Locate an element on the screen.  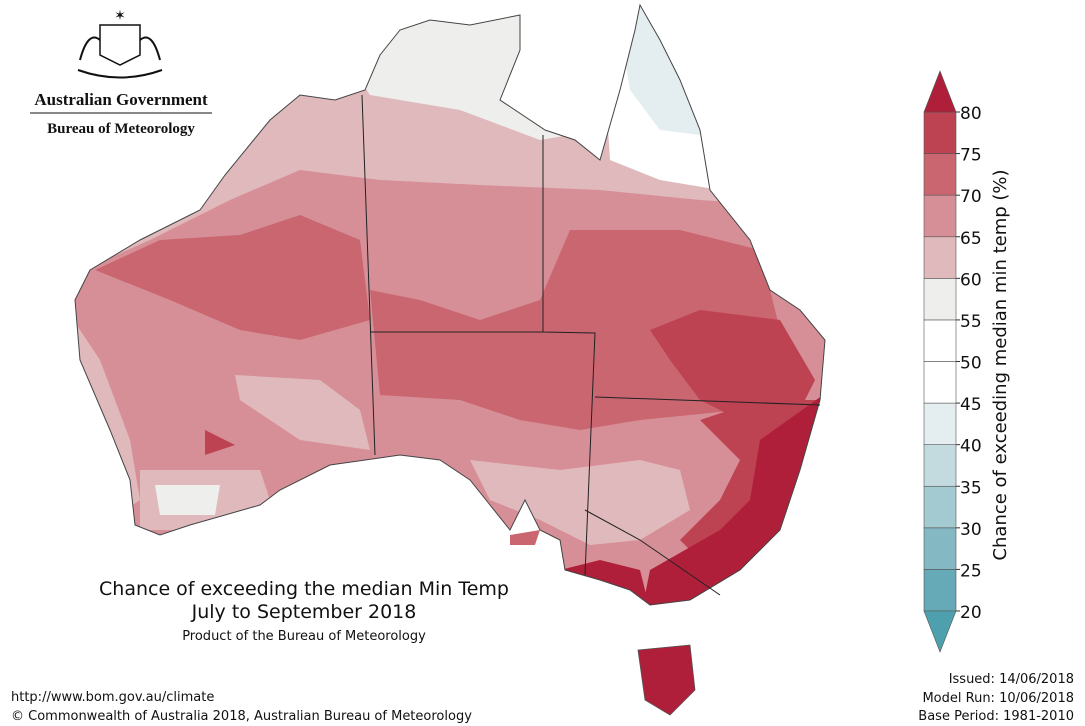
colorbar: 20 25 30 35 40 45 50 55 60 65 70 75 80 is located at coordinates (952, 361).